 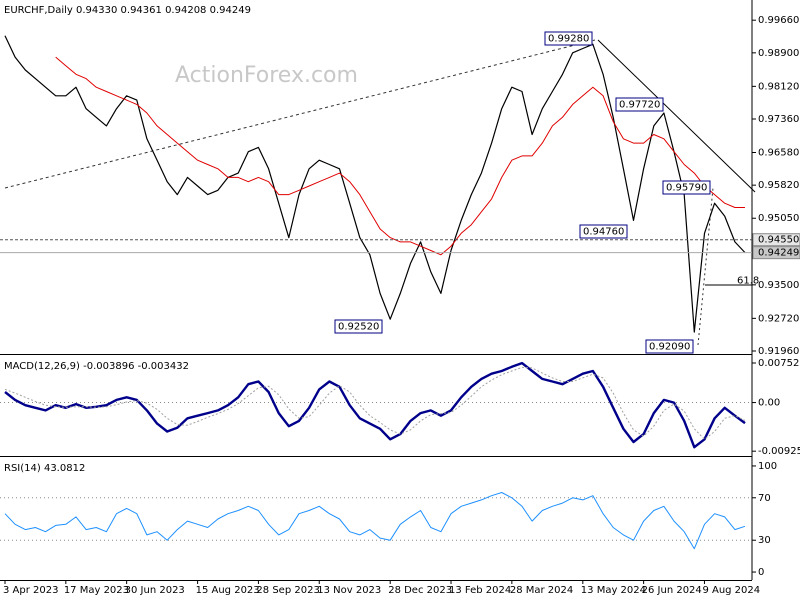 I want to click on x-tick-label: 13 Feb 2024, so click(x=480, y=590).